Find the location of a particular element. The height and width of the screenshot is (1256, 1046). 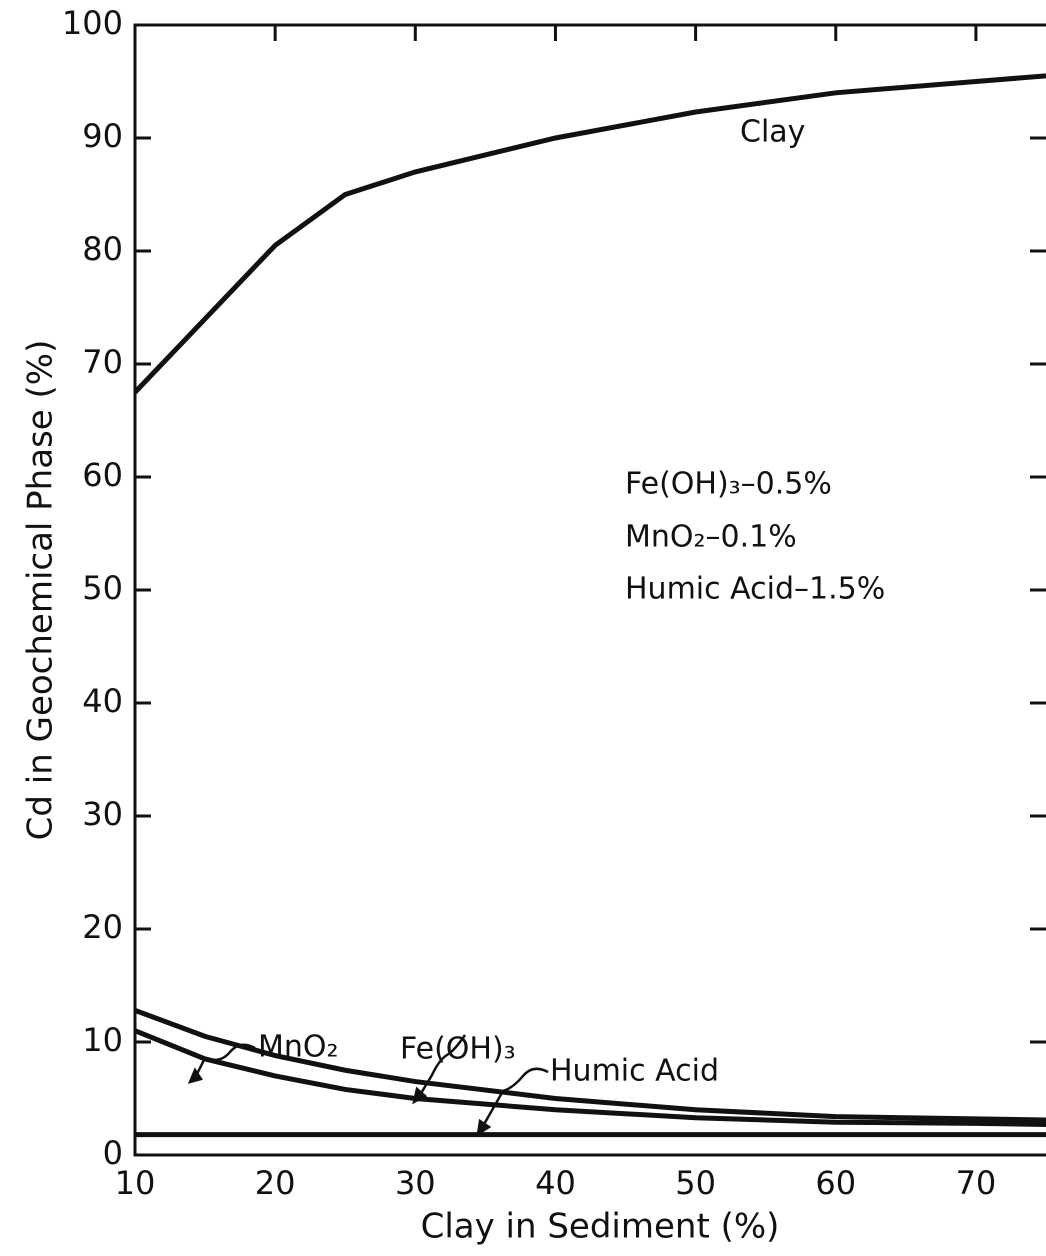

note: Humic Acid–1.5% is located at coordinates (755, 589).